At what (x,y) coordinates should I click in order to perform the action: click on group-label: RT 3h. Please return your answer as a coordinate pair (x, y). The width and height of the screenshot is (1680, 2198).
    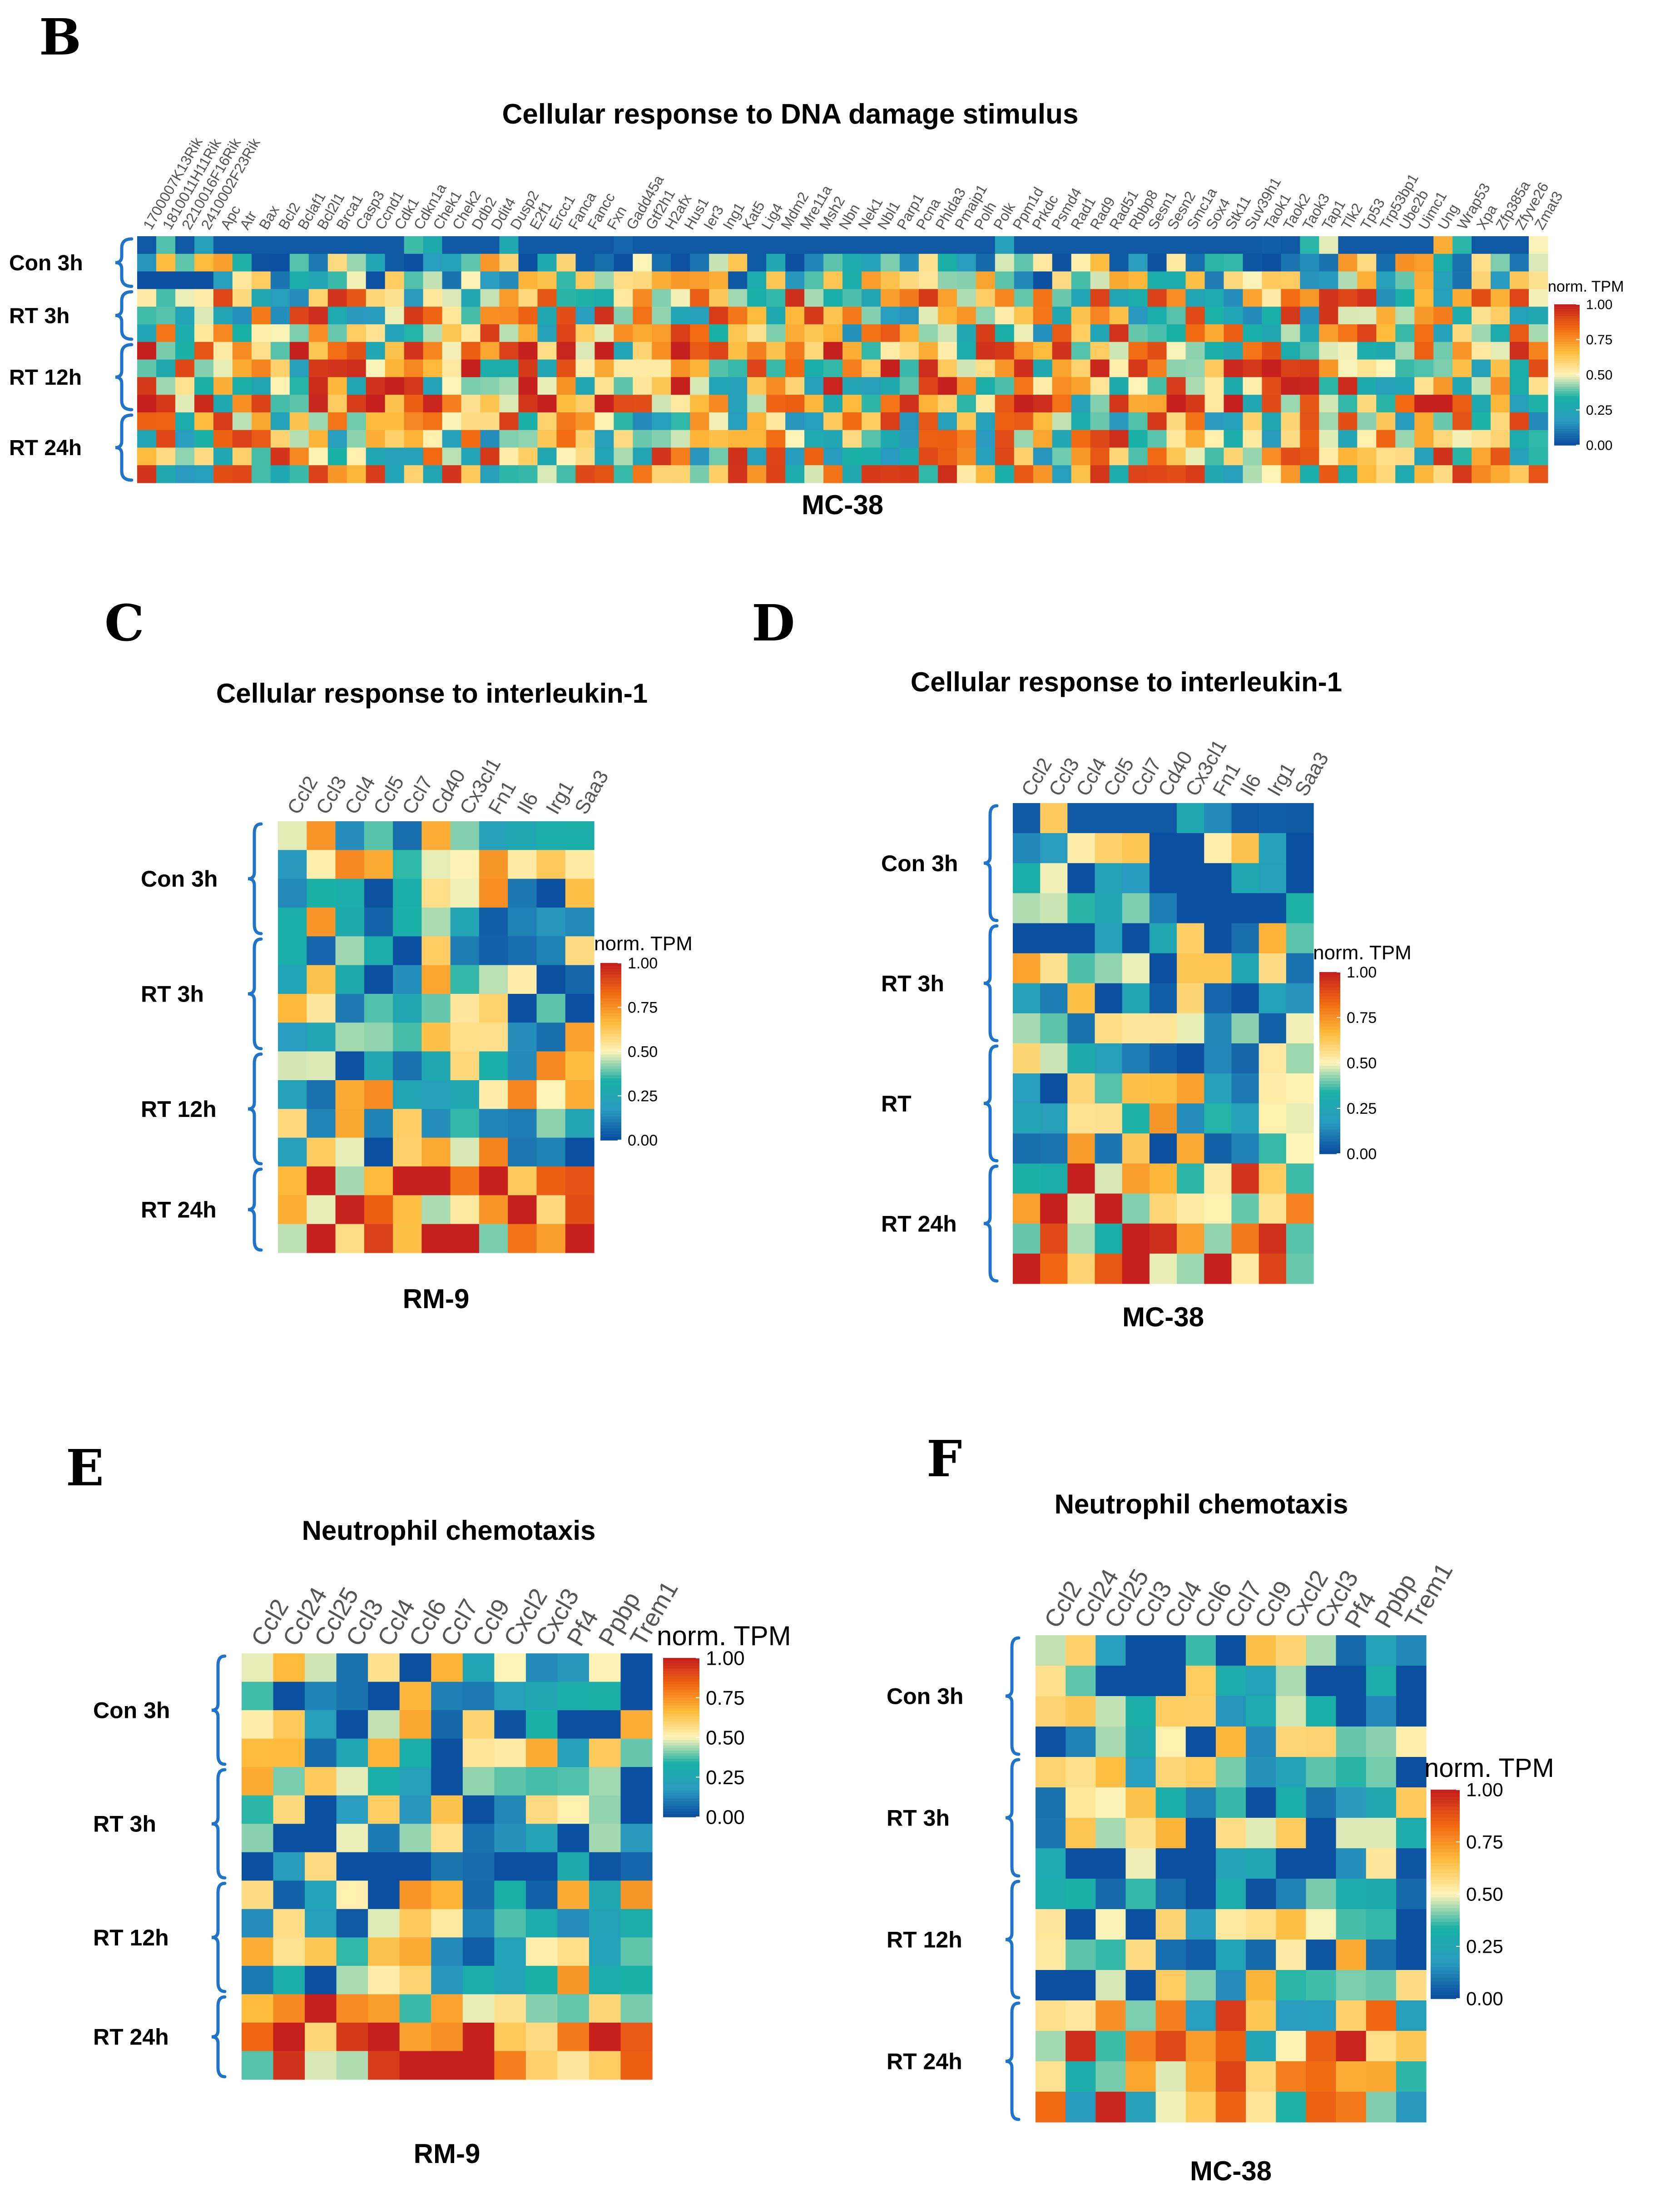
    Looking at the image, I should click on (39, 316).